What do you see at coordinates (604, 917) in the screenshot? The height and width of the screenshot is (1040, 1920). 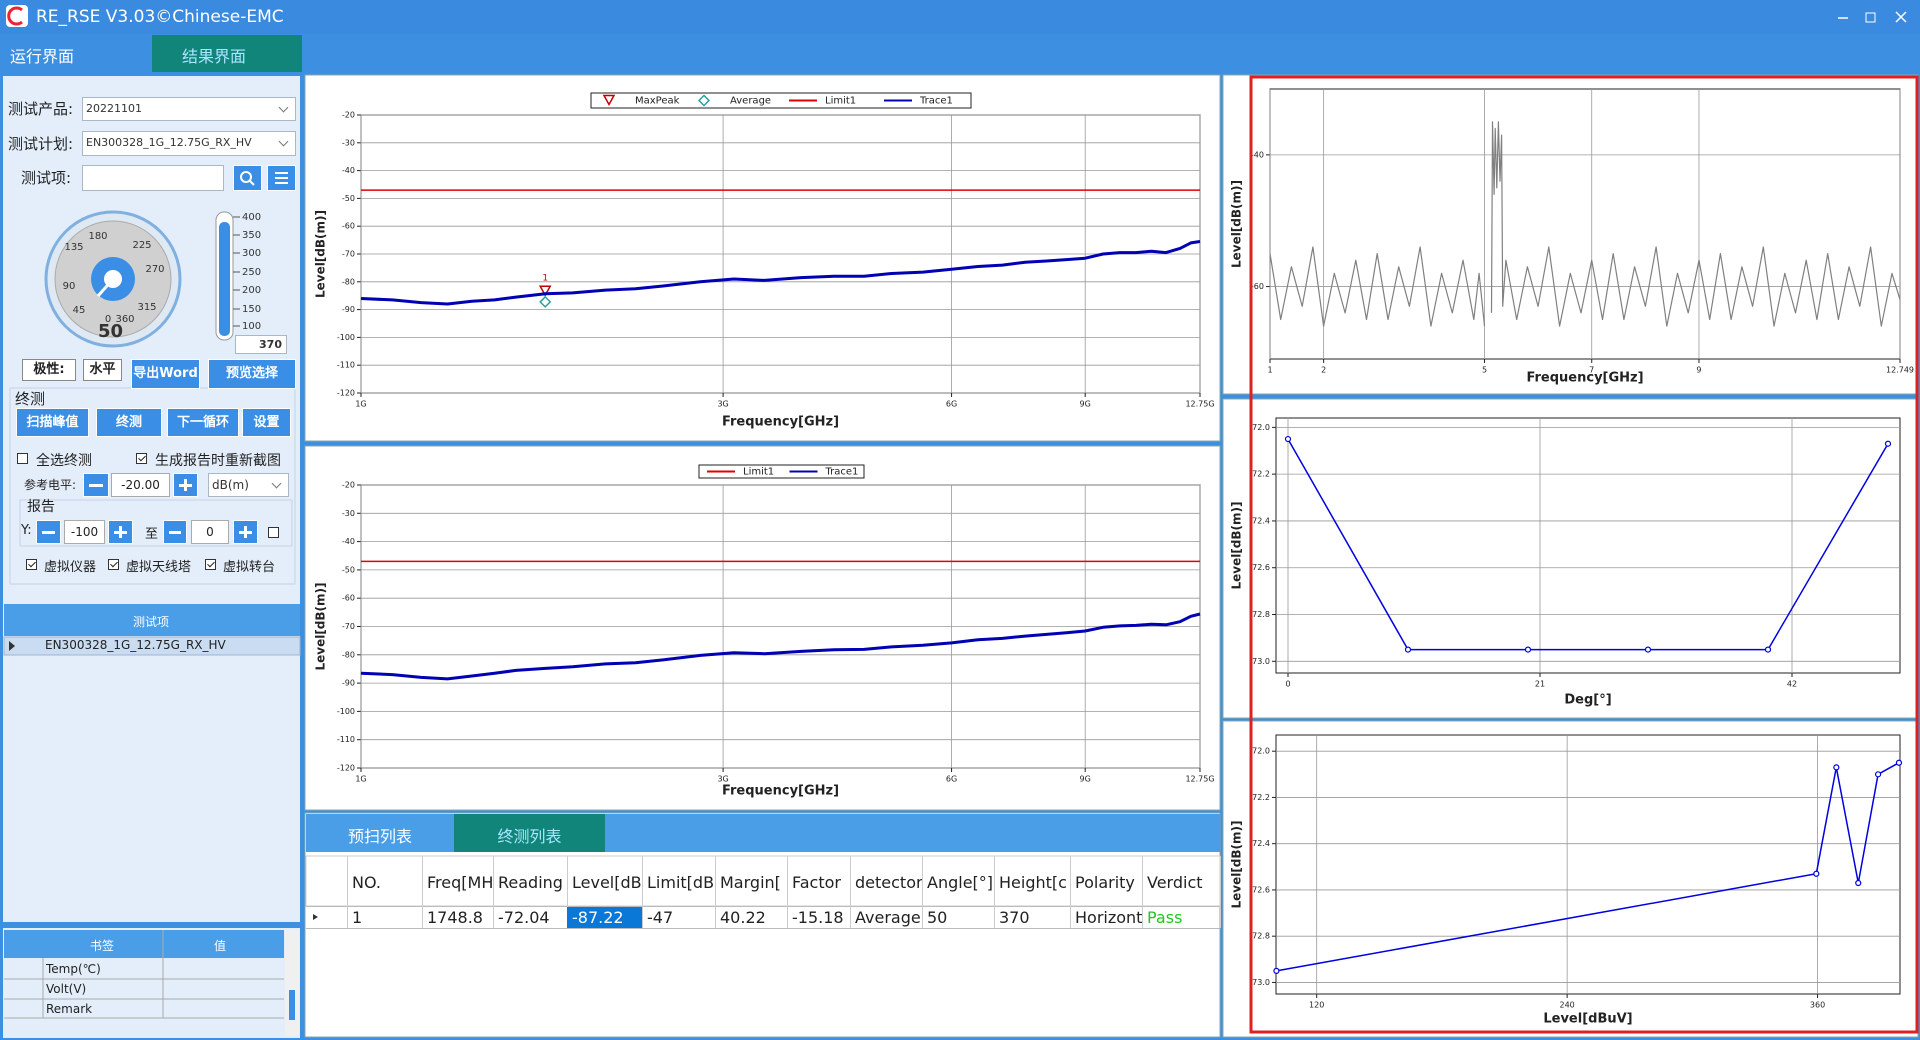 I see `grid-cell: -87.22` at bounding box center [604, 917].